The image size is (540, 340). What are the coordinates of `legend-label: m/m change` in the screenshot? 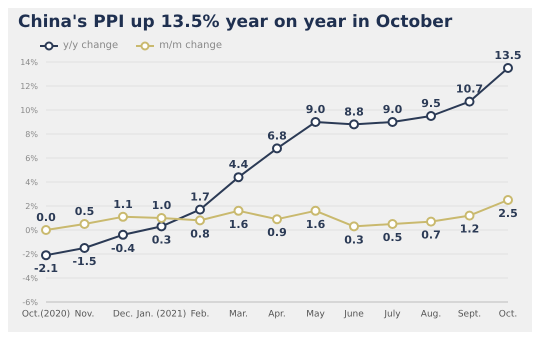 It's located at (190, 45).